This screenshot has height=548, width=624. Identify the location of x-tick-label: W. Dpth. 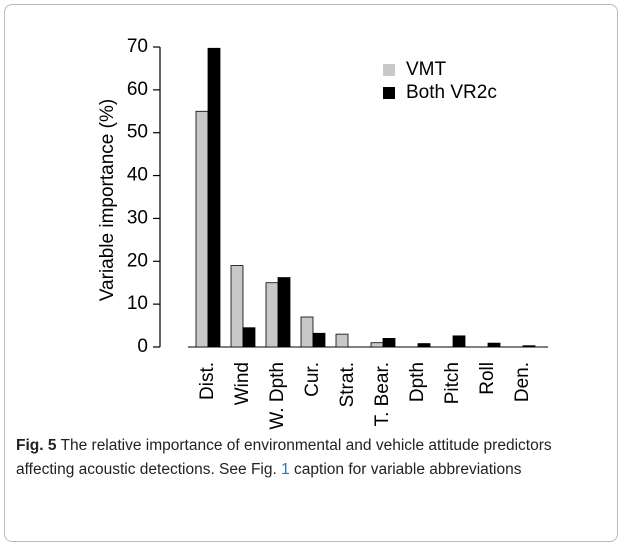
(277, 396).